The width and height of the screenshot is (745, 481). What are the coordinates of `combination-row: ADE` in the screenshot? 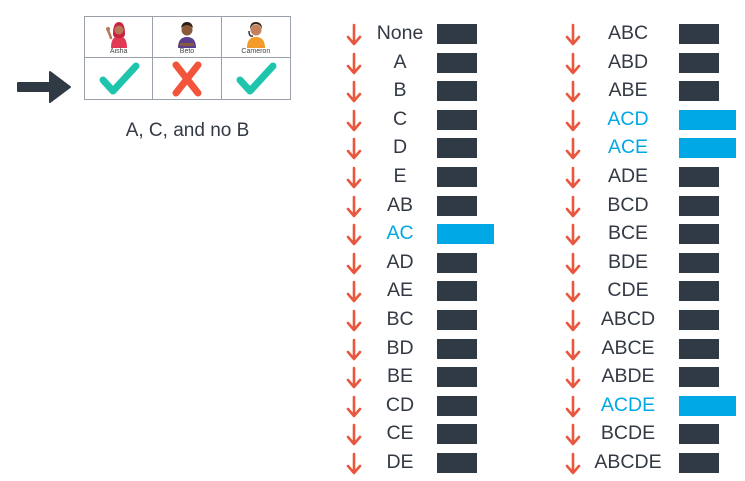 It's located at (372, 176).